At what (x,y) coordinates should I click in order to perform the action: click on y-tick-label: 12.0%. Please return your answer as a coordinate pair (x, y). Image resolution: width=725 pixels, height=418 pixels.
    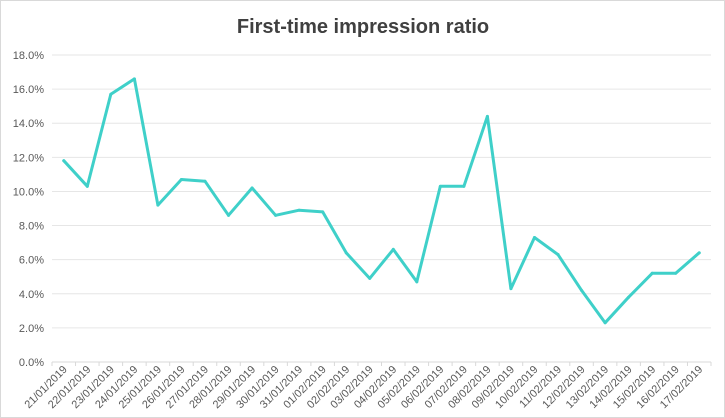
    Looking at the image, I should click on (28, 158).